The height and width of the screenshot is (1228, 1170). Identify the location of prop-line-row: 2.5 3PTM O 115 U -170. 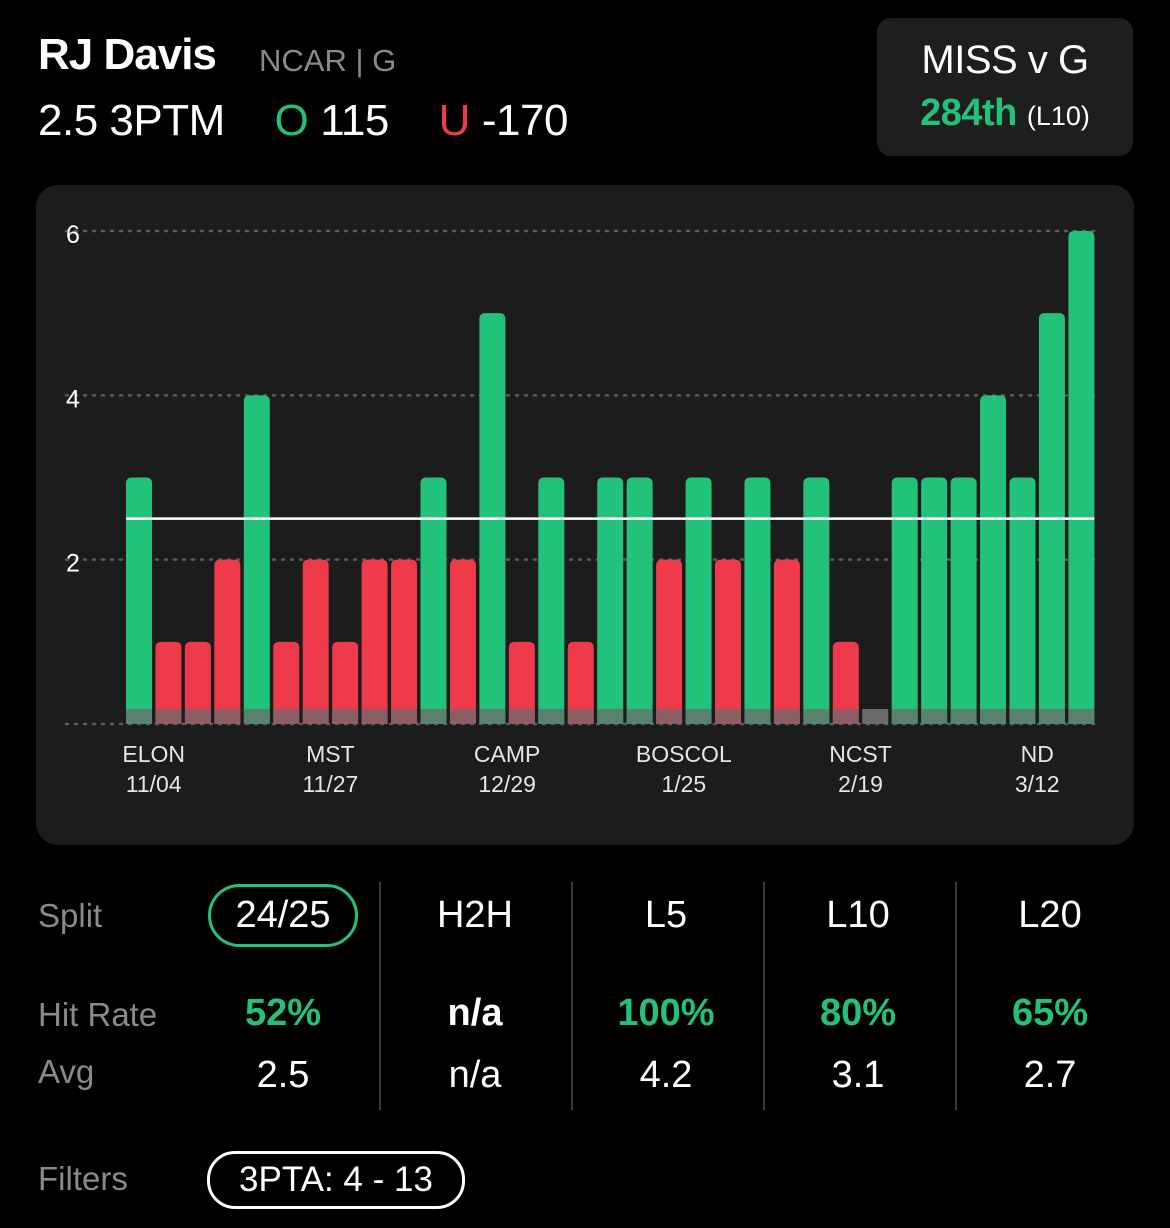
(303, 121).